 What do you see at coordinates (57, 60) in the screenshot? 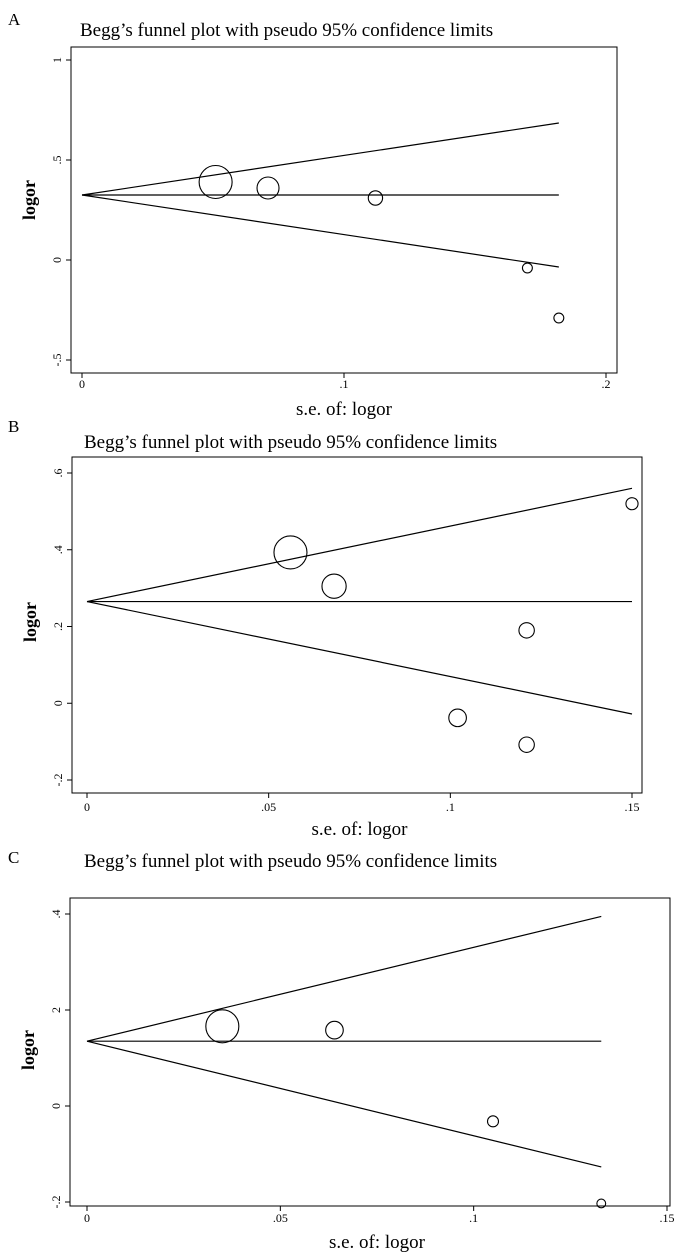
I see `y-tick-label: 1` at bounding box center [57, 60].